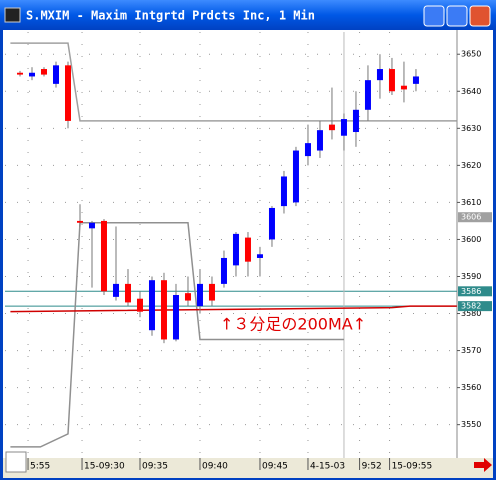 This screenshot has height=484, width=496. Describe the element at coordinates (471, 239) in the screenshot. I see `y-tick-label: 3600` at that location.